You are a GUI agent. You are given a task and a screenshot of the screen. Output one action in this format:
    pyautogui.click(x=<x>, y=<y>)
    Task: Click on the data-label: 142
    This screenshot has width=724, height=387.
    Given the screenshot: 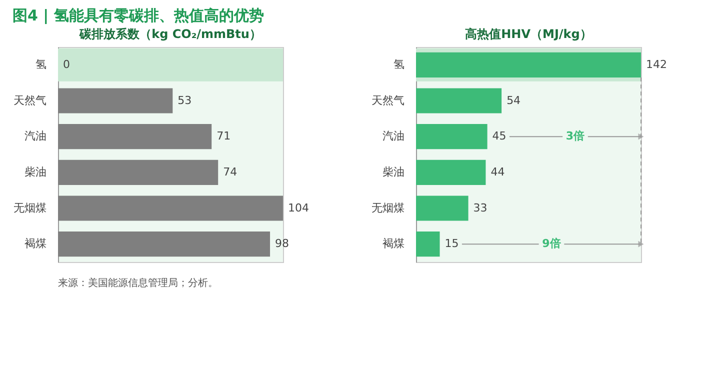 What is the action you would take?
    pyautogui.click(x=656, y=64)
    